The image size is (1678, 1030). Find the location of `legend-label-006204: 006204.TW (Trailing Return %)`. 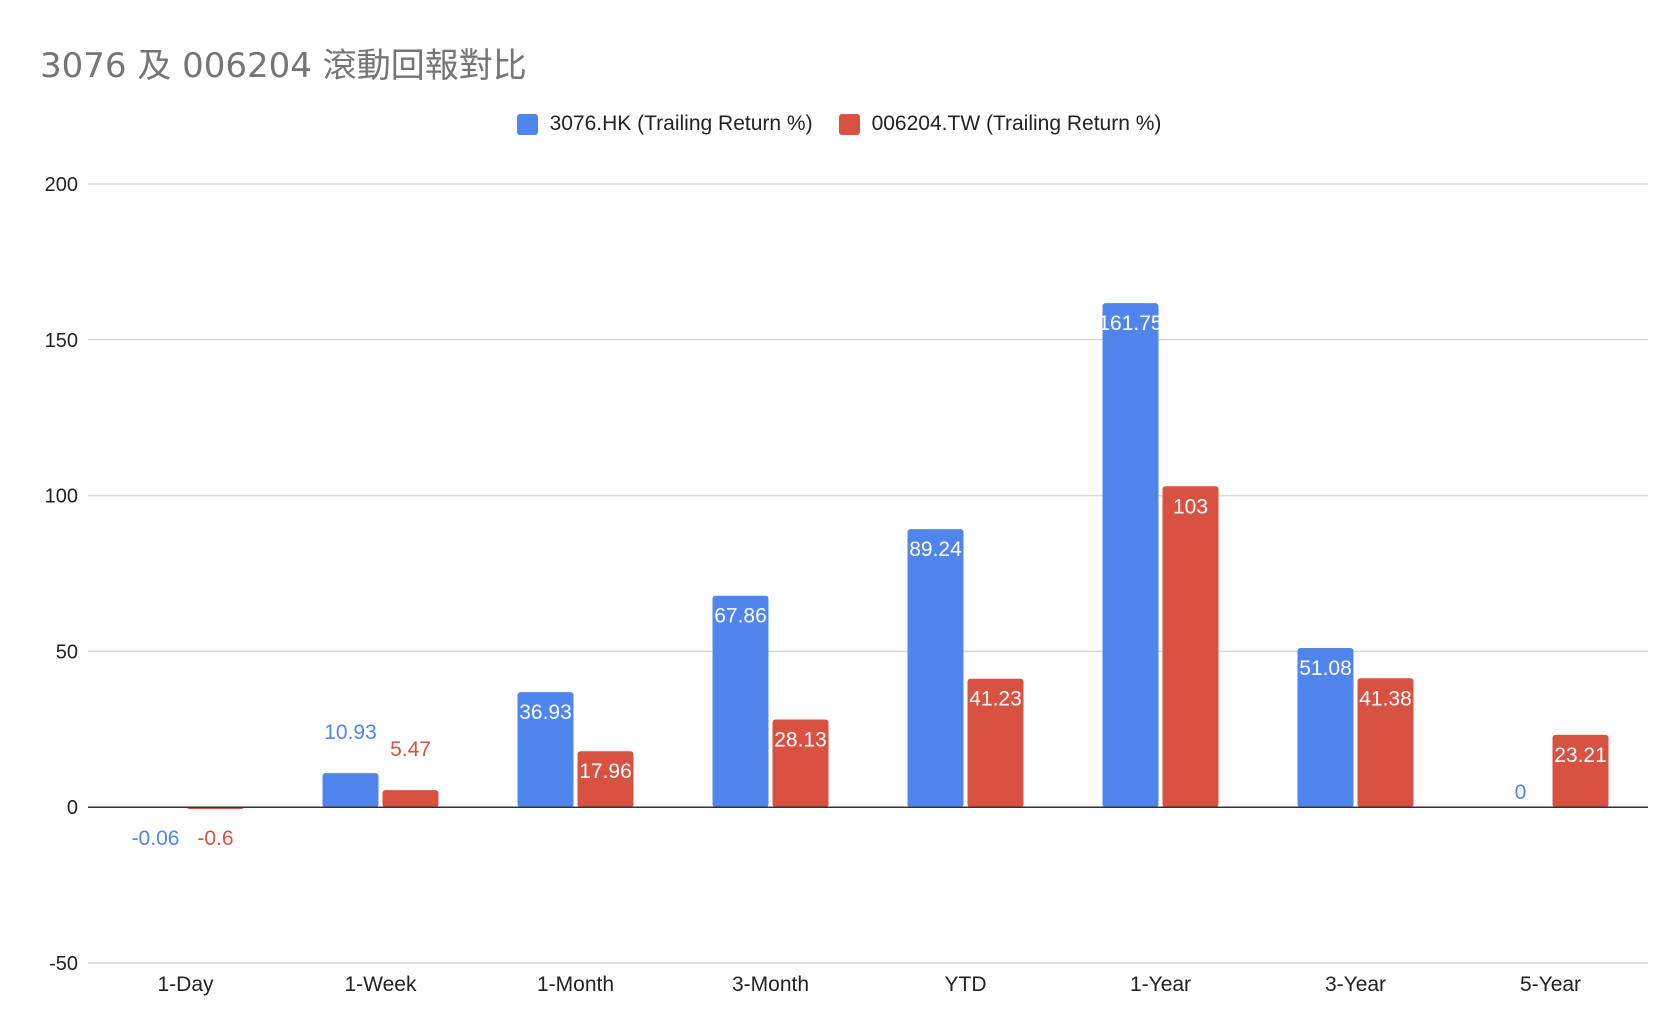

legend-label-006204: 006204.TW (Trailing Return %) is located at coordinates (1016, 123).